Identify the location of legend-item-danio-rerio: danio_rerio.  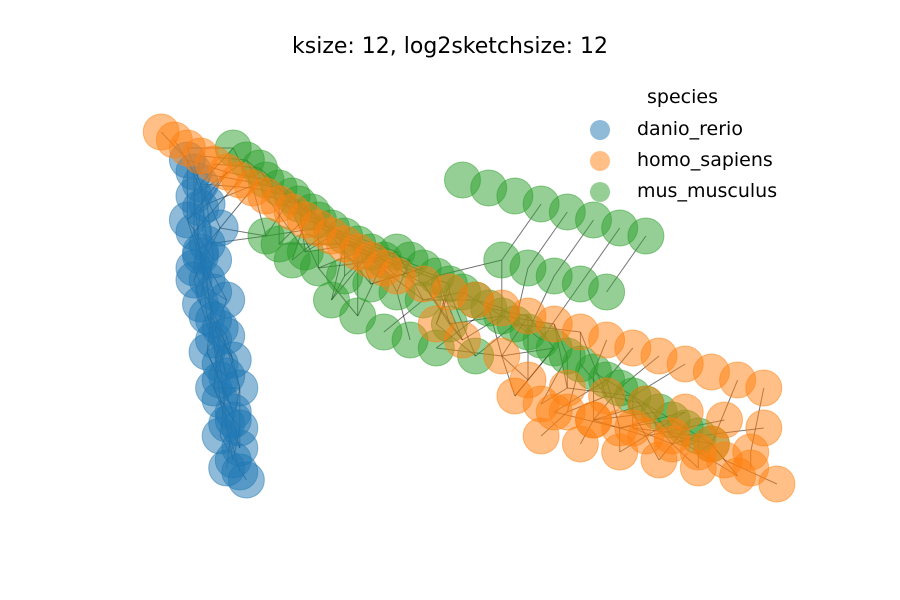
(700, 129).